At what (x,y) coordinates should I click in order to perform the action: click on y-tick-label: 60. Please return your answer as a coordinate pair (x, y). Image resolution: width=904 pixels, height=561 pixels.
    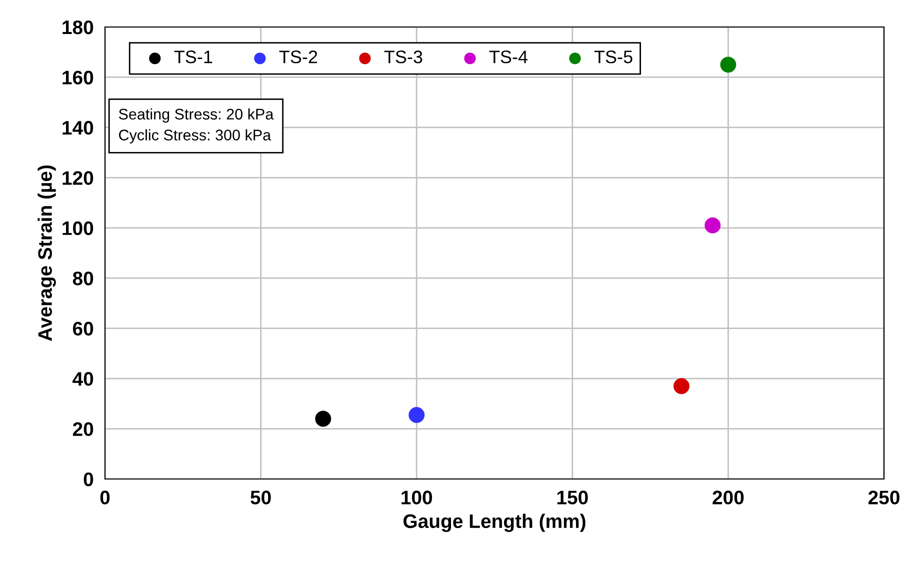
    Looking at the image, I should click on (83, 329).